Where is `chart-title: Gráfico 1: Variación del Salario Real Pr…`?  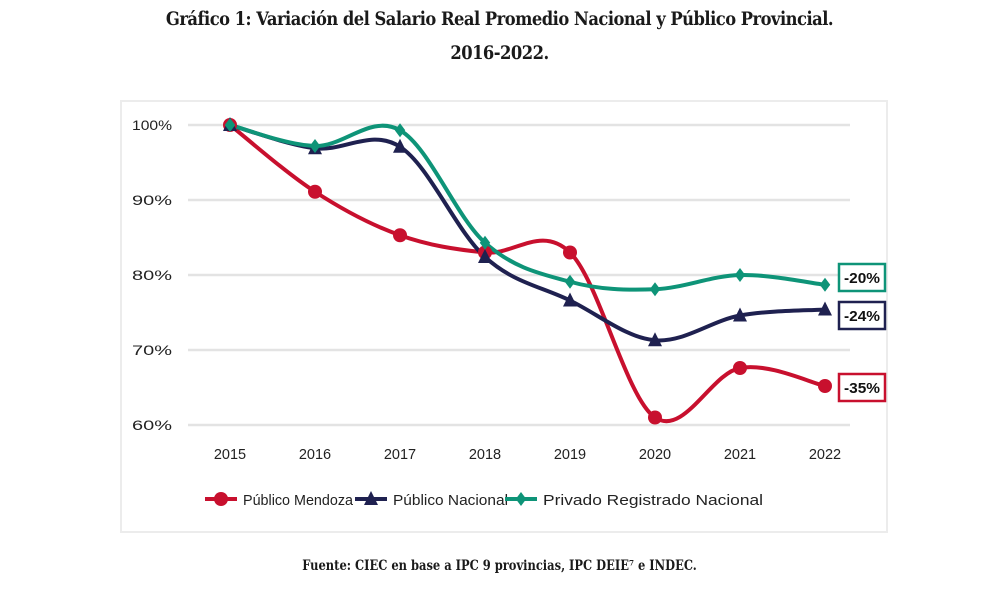
chart-title: Gráfico 1: Variación del Salario Real Pr… is located at coordinates (499, 19).